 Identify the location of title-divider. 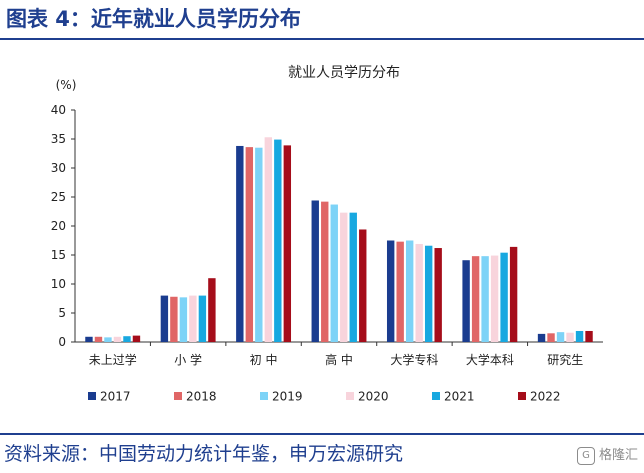
(322, 39).